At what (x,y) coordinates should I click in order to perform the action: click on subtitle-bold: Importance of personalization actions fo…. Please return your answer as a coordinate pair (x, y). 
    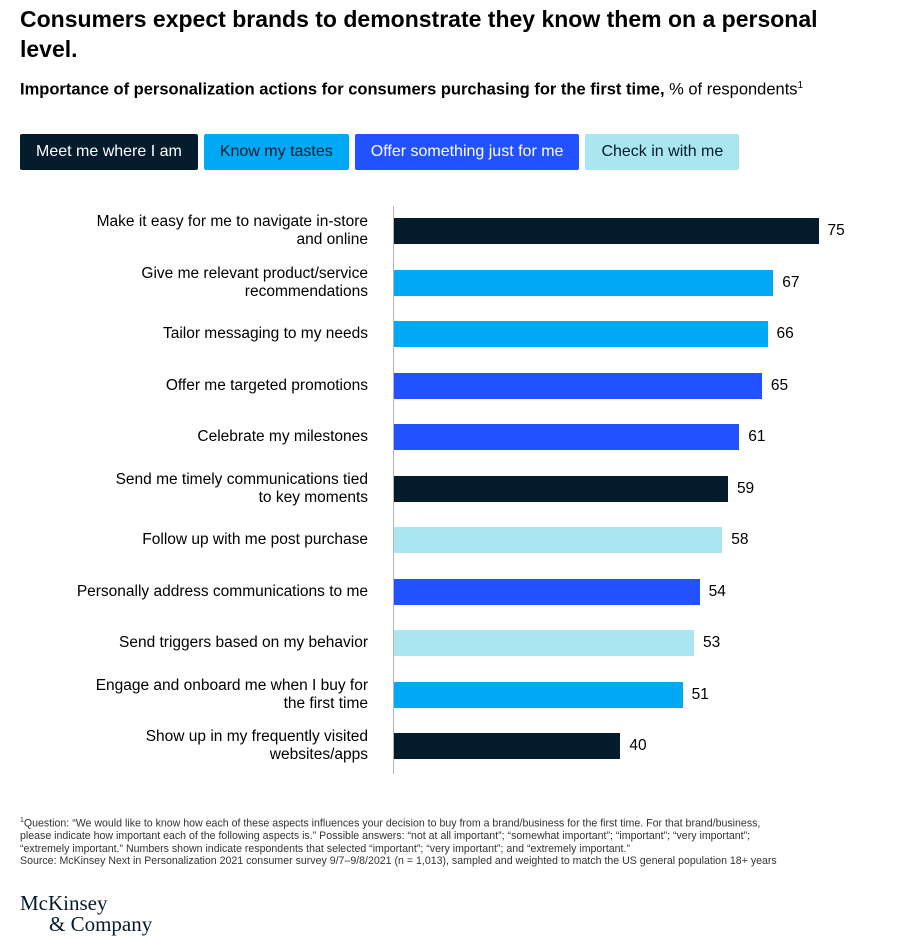
    Looking at the image, I should click on (342, 89).